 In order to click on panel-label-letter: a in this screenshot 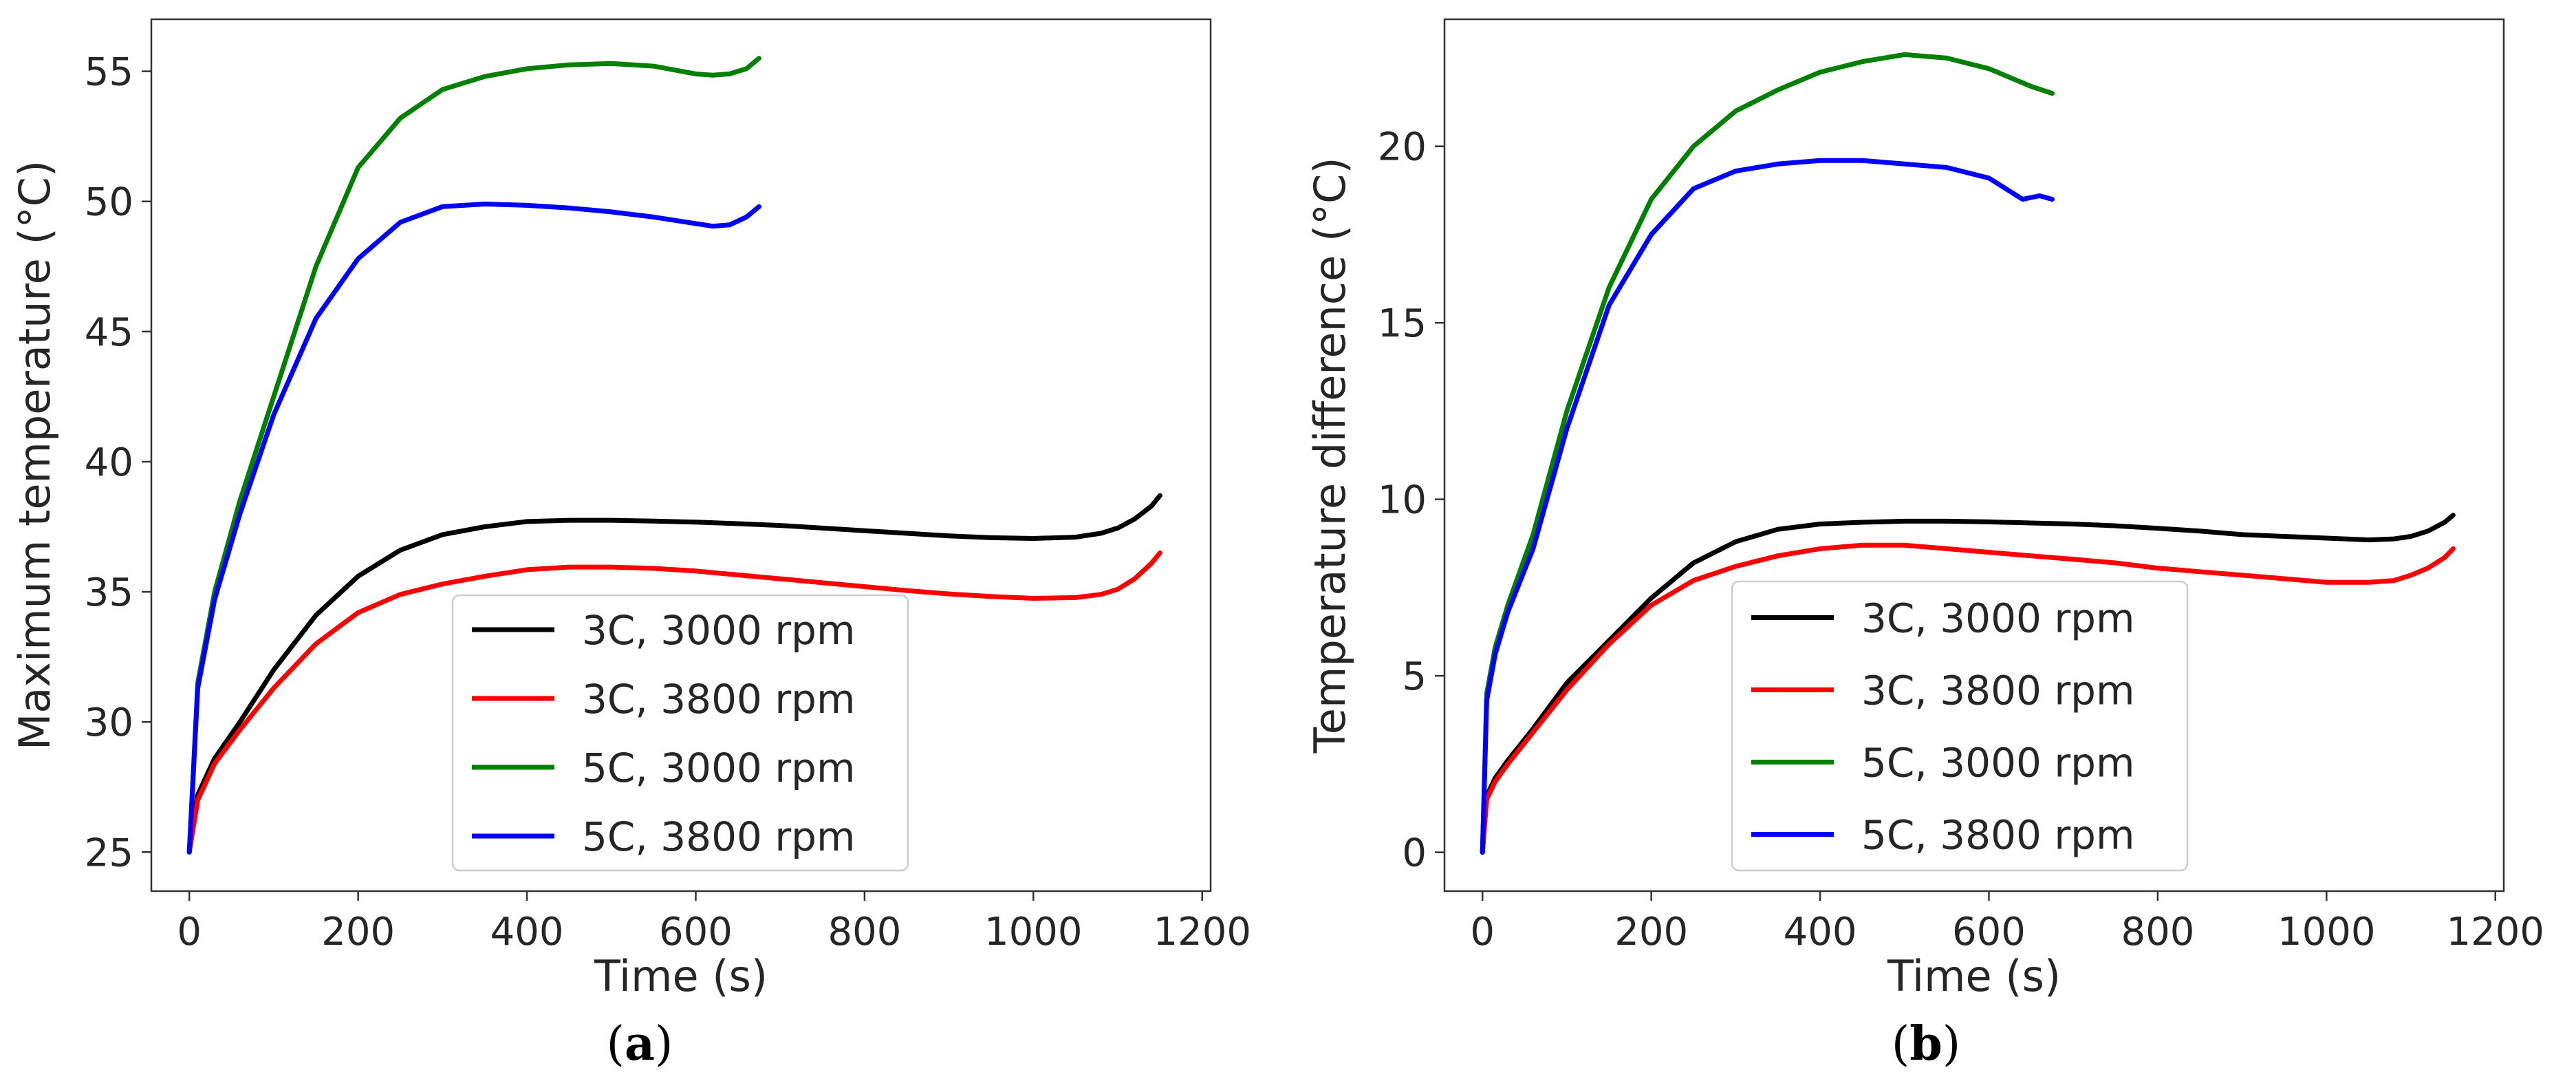, I will do `click(640, 1044)`.